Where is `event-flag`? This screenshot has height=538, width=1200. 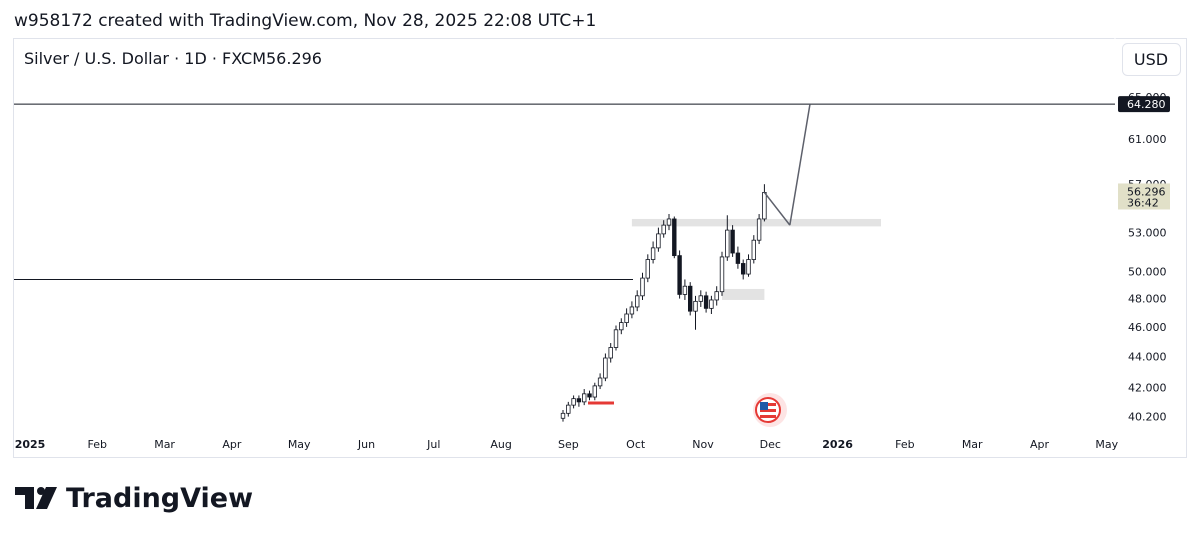
event-flag is located at coordinates (770, 410).